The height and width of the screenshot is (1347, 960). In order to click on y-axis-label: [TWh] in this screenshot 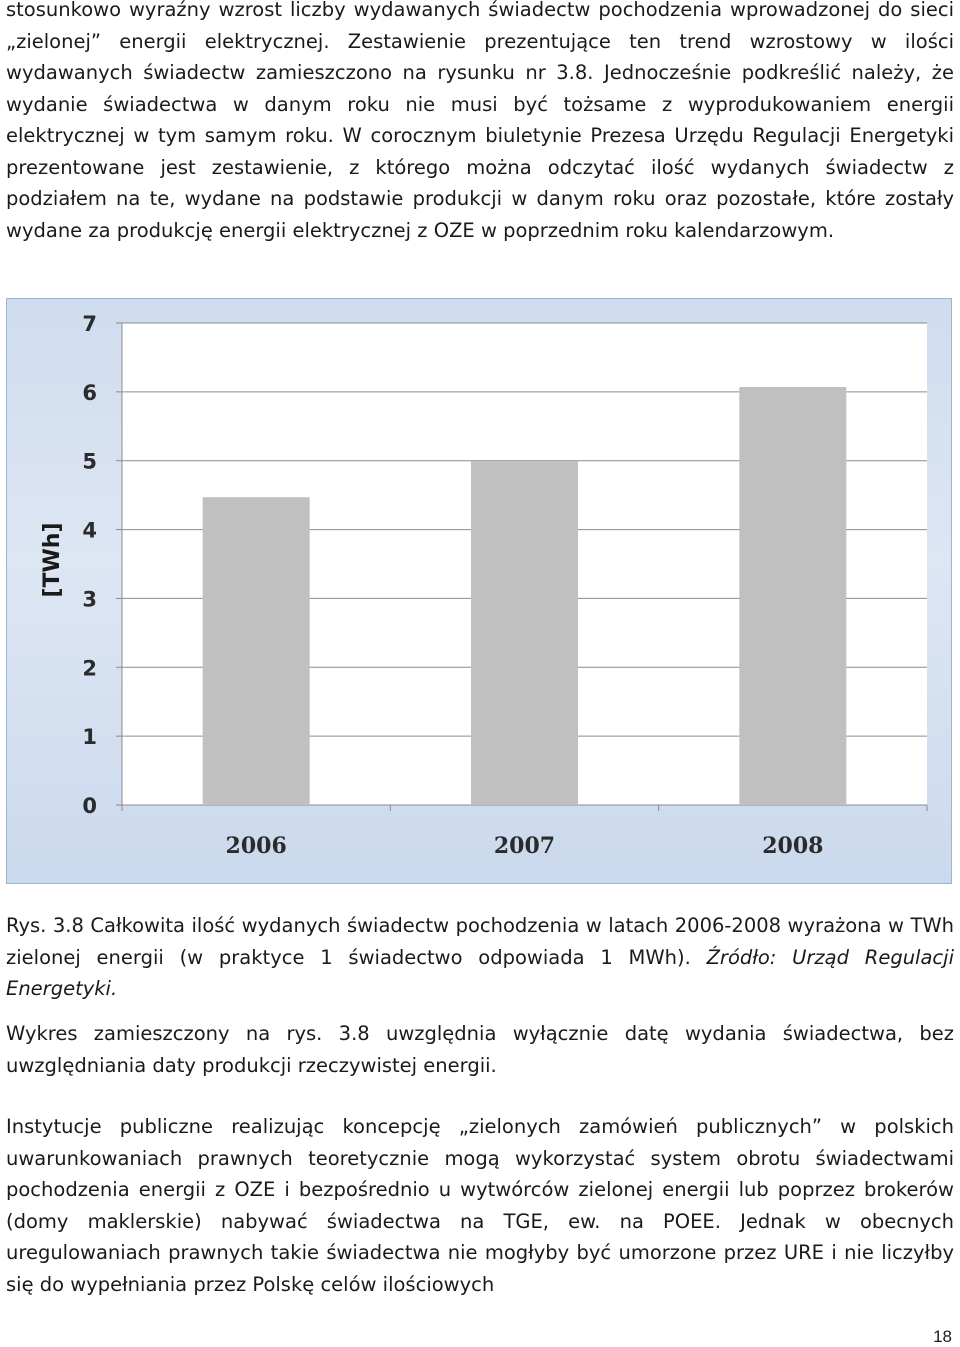, I will do `click(52, 559)`.